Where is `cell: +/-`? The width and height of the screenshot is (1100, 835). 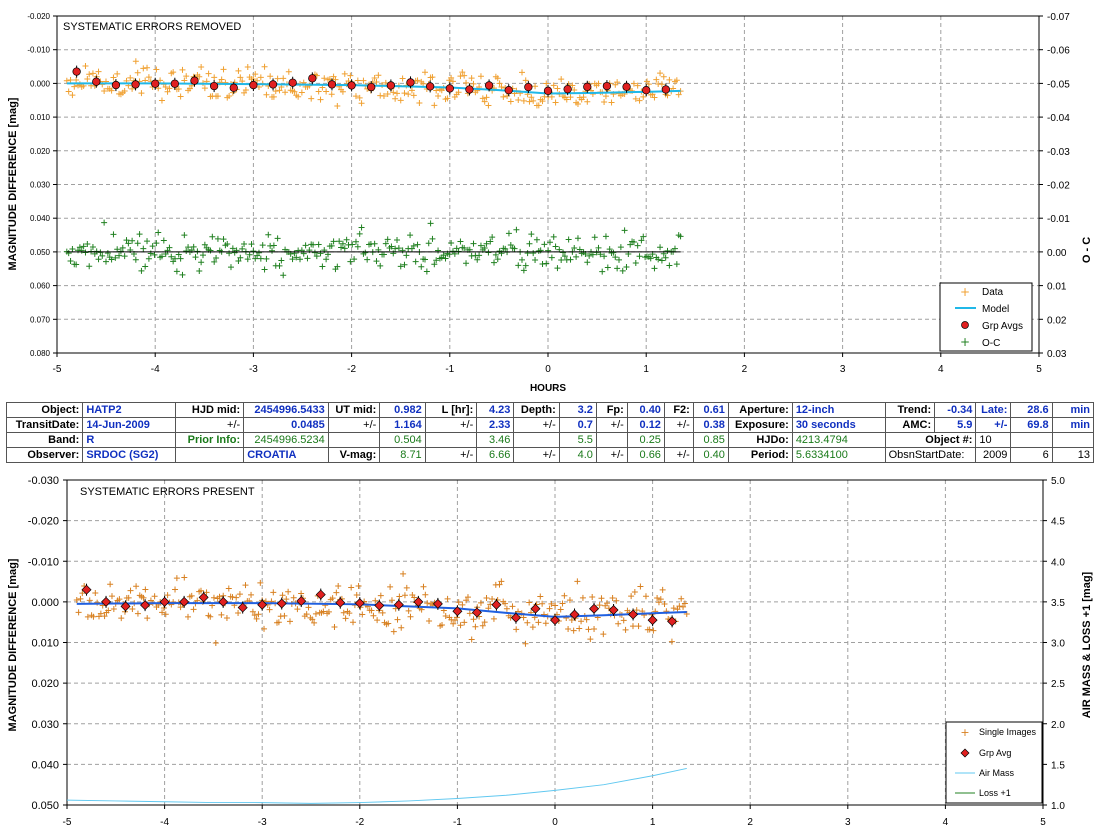
cell: +/- is located at coordinates (451, 425).